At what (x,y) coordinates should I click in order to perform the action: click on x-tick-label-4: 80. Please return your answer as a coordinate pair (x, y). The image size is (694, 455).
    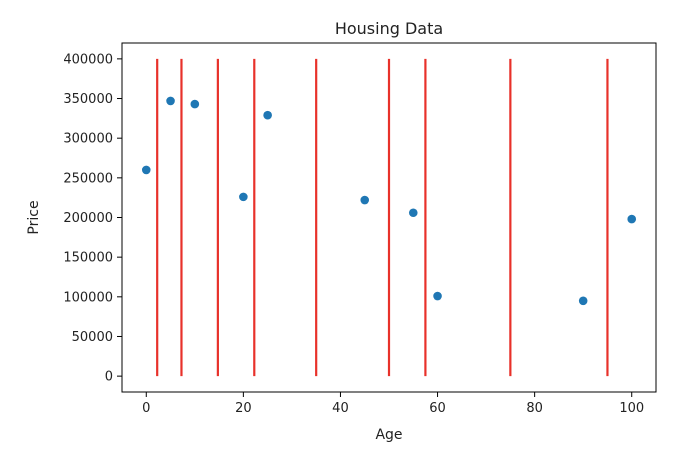
    Looking at the image, I should click on (534, 408).